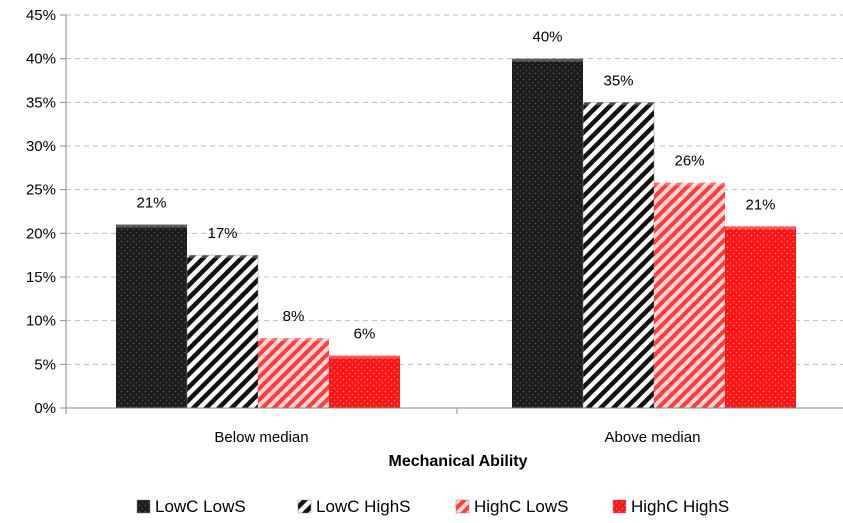  Describe the element at coordinates (41, 321) in the screenshot. I see `y-tick-label: 10%` at that location.